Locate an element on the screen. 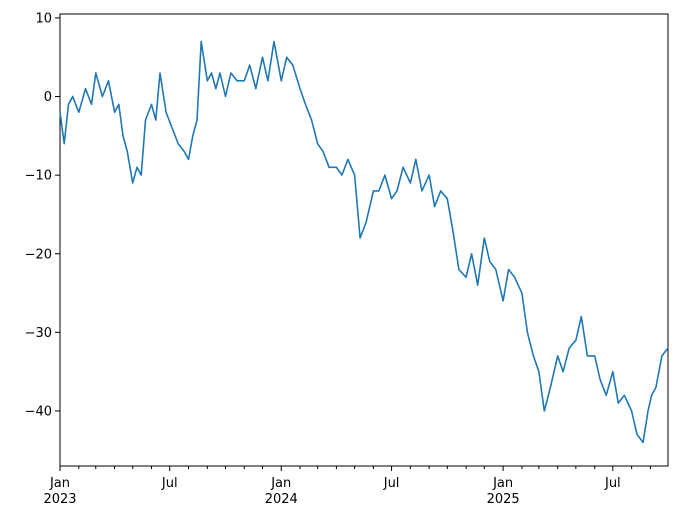 Image resolution: width=680 pixels, height=532 pixels. y-axis: 10 0 −10 −20 −30 −40 is located at coordinates (42, 215).